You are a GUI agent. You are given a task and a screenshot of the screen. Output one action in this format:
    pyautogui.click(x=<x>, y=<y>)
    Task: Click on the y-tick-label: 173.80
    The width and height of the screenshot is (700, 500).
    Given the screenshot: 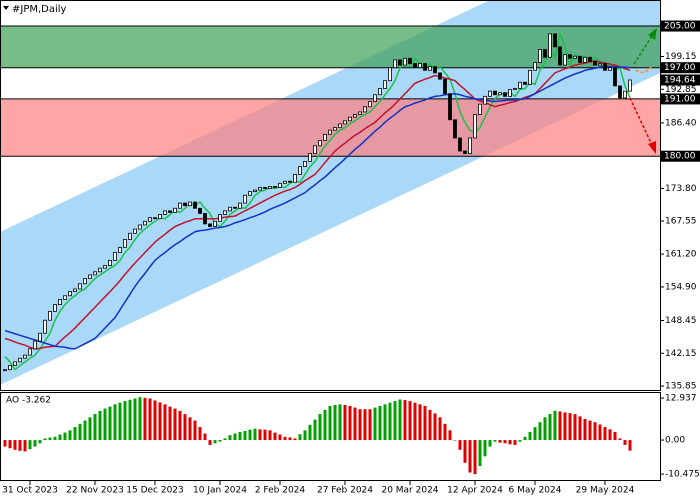 What is the action you would take?
    pyautogui.click(x=681, y=189)
    